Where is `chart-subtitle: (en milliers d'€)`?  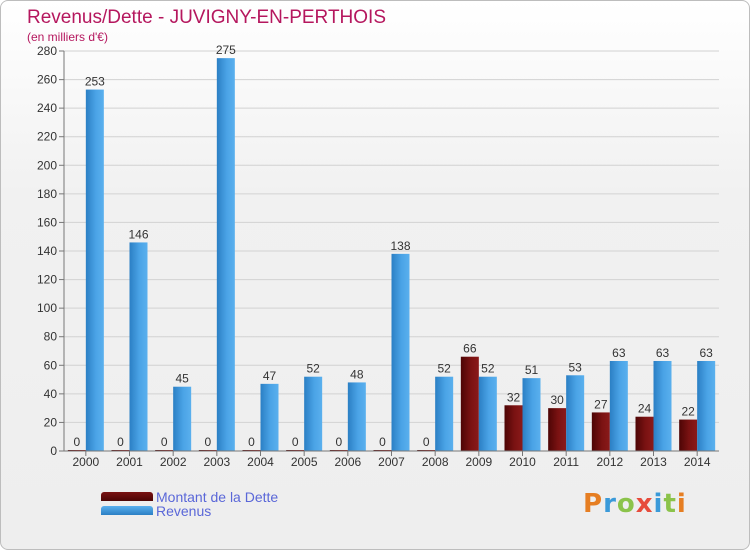
chart-subtitle: (en milliers d'€) is located at coordinates (67, 37).